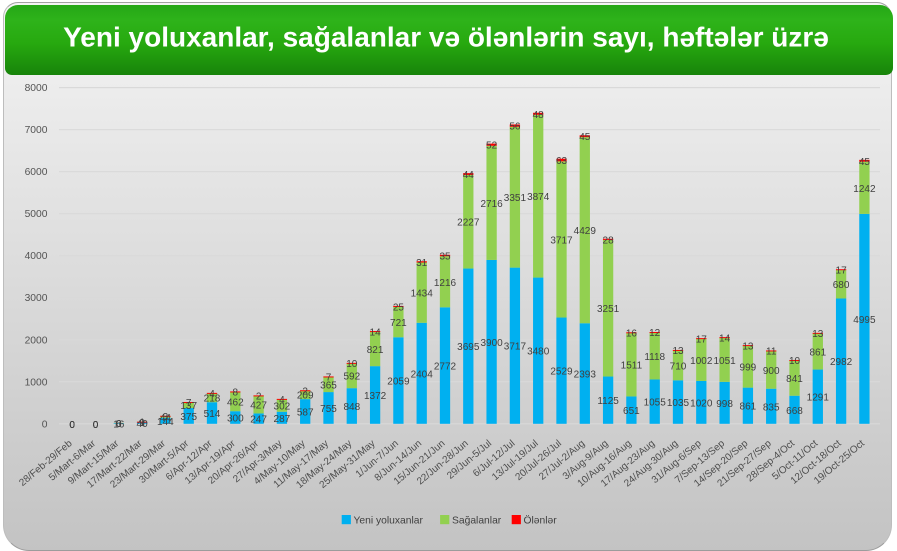 Image resolution: width=897 pixels, height=551 pixels. What do you see at coordinates (445, 283) in the screenshot?
I see `svg-text: 1216` at bounding box center [445, 283].